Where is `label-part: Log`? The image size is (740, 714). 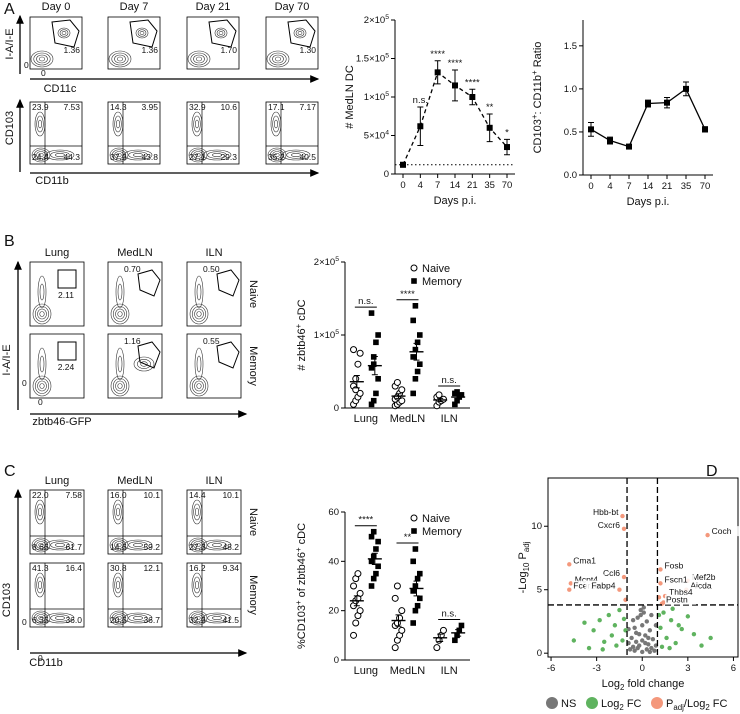 label-part: Log is located at coordinates (610, 704).